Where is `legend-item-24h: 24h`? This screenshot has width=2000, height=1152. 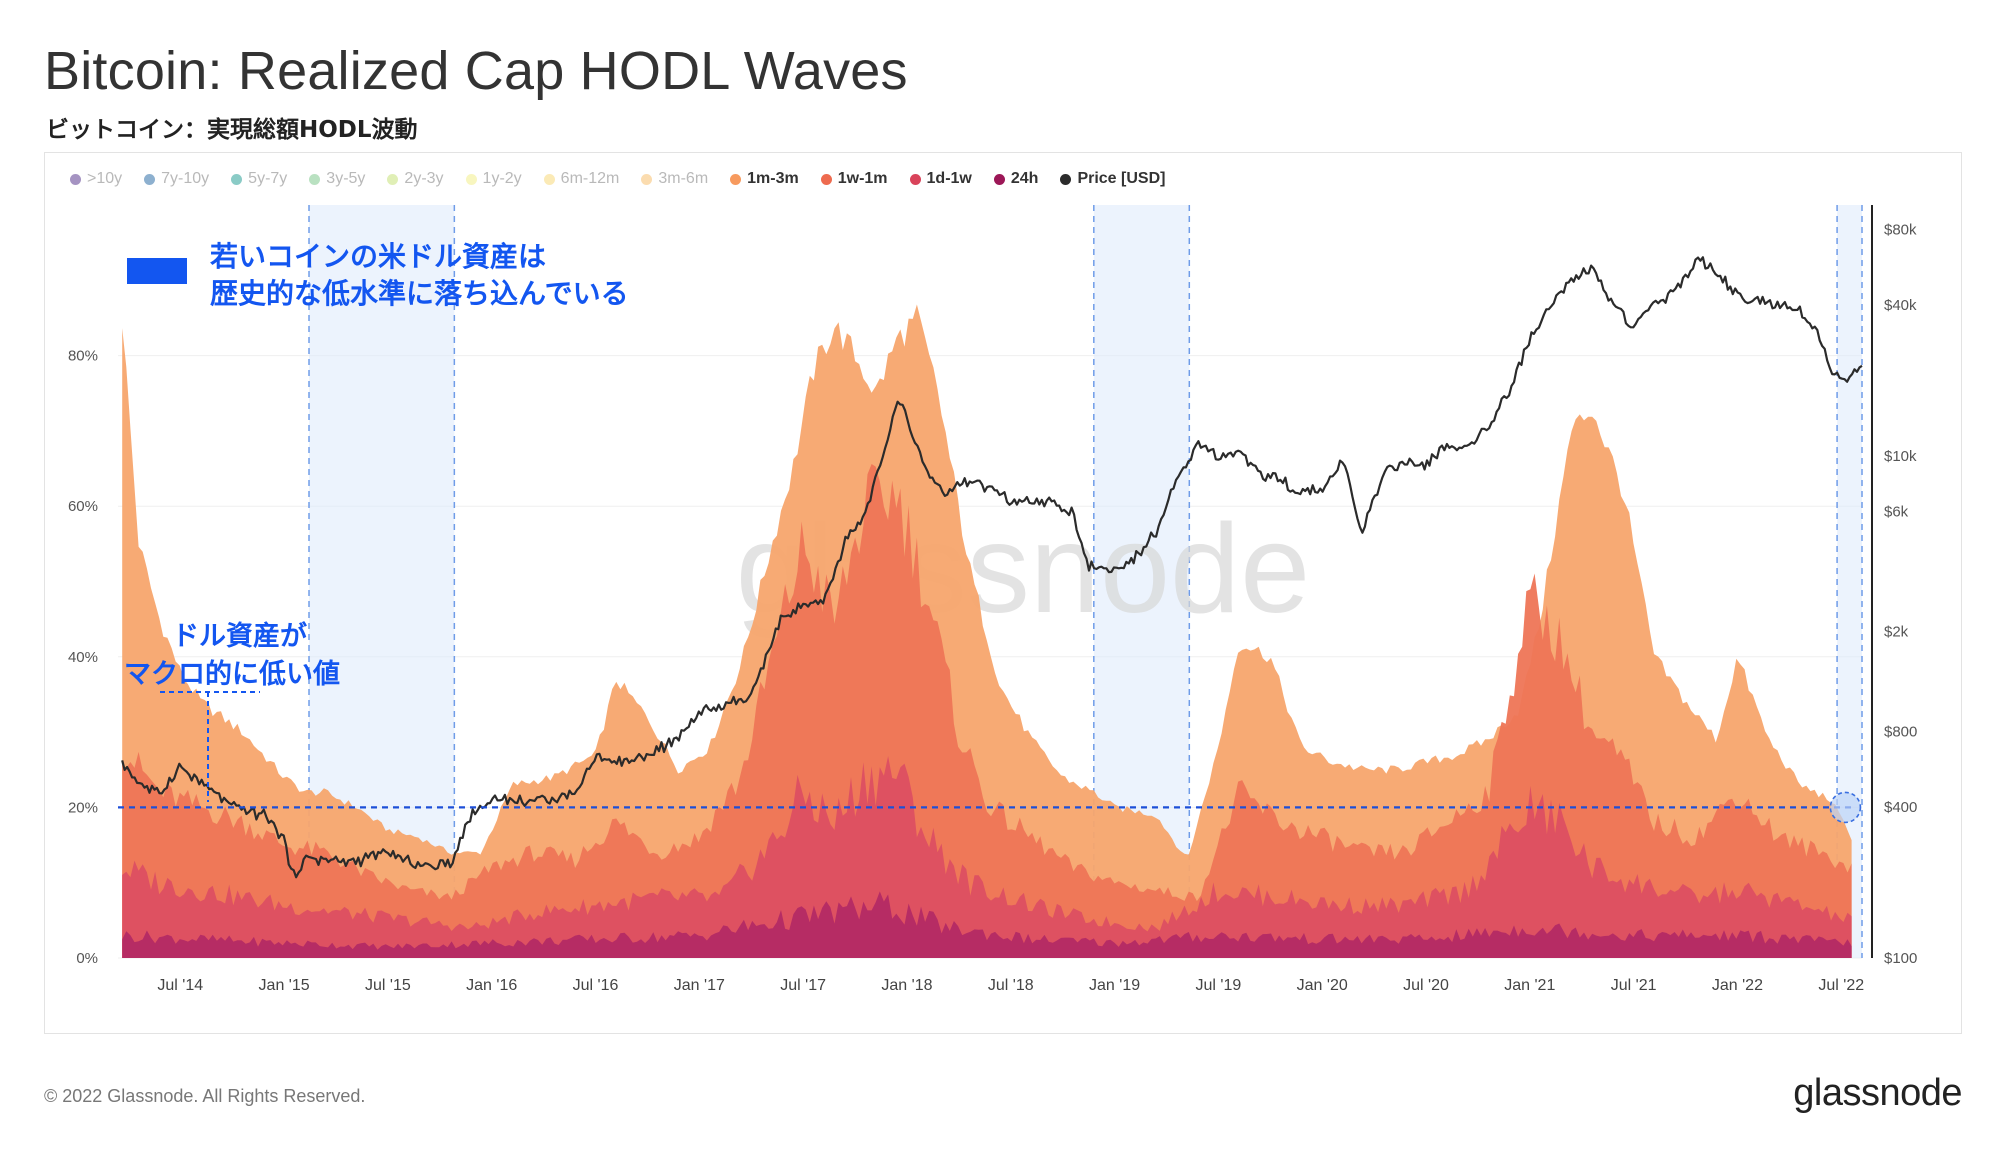 legend-item-24h: 24h is located at coordinates (1016, 179).